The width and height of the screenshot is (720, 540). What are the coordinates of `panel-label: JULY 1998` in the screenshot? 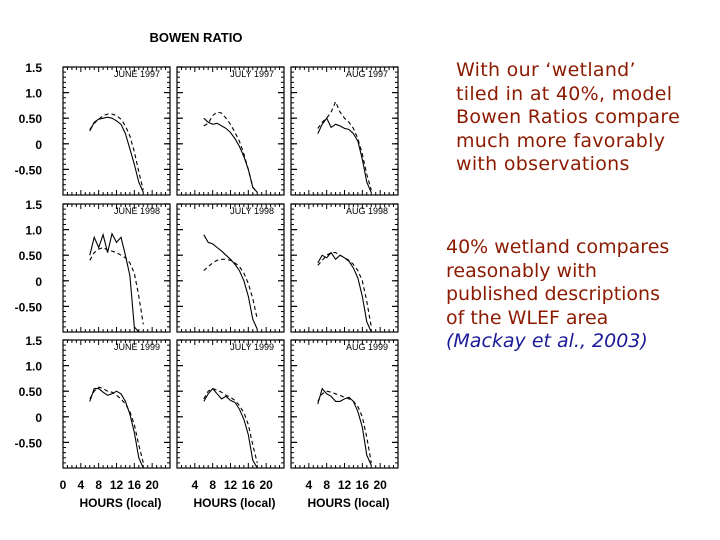 It's located at (252, 211).